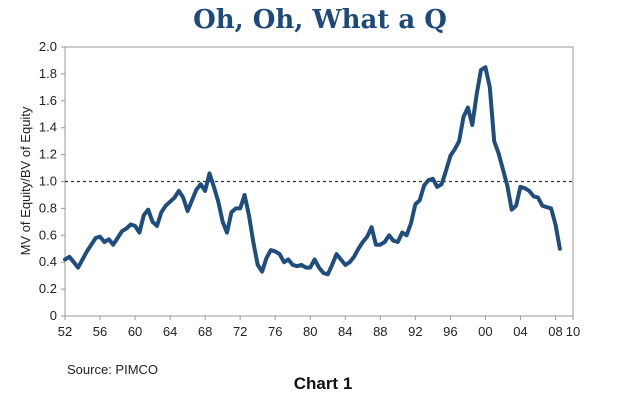 The width and height of the screenshot is (620, 411). What do you see at coordinates (450, 331) in the screenshot?
I see `x-tick-label: 96` at bounding box center [450, 331].